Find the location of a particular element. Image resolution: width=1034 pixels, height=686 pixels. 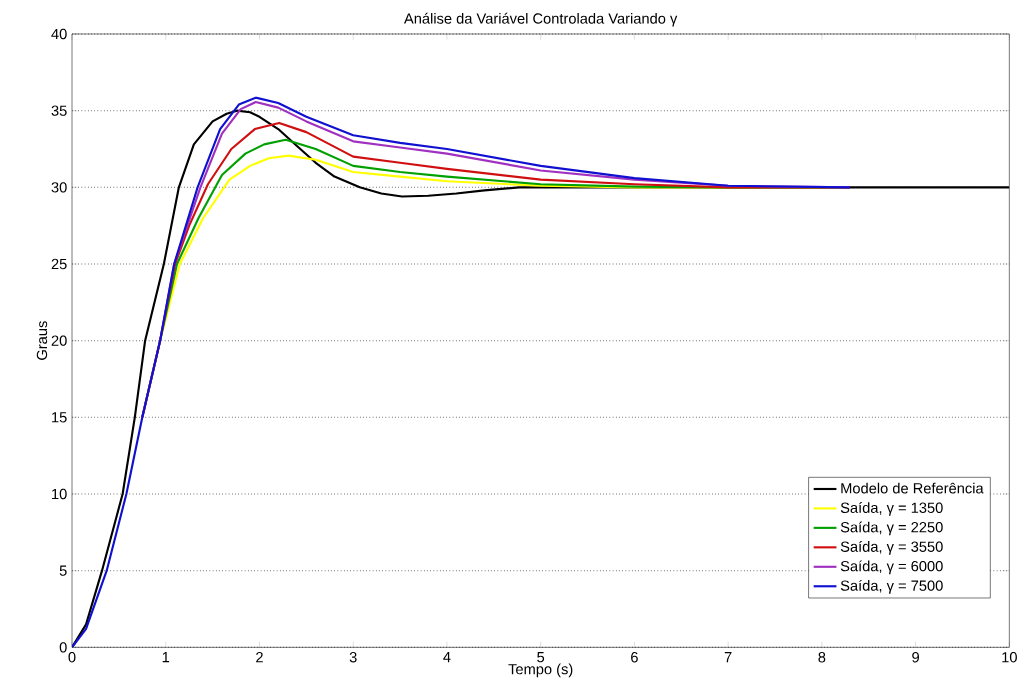

legend-label: Saída, γ = 6000 is located at coordinates (891, 567).